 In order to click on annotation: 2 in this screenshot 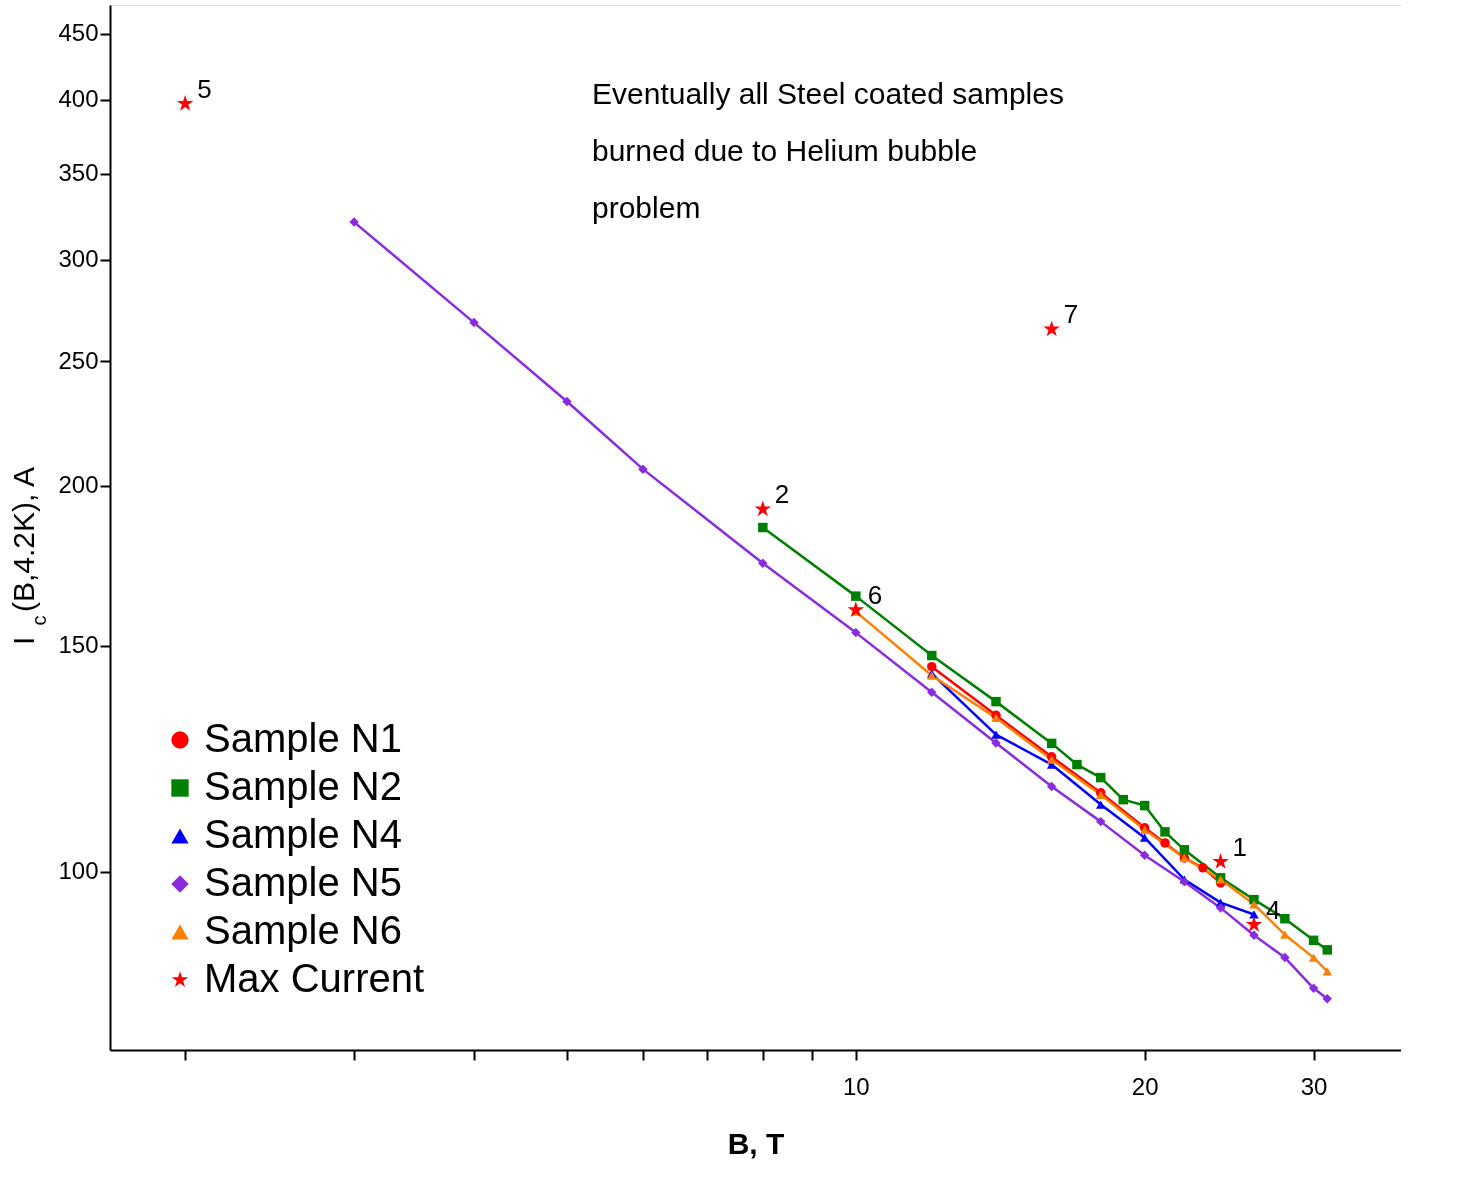, I will do `click(782, 494)`.